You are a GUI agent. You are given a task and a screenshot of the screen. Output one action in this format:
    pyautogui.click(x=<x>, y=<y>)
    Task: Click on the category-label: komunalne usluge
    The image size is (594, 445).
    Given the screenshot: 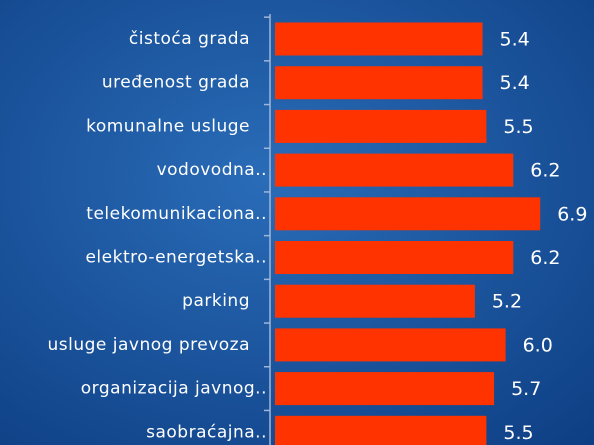 What is the action you would take?
    pyautogui.click(x=168, y=126)
    